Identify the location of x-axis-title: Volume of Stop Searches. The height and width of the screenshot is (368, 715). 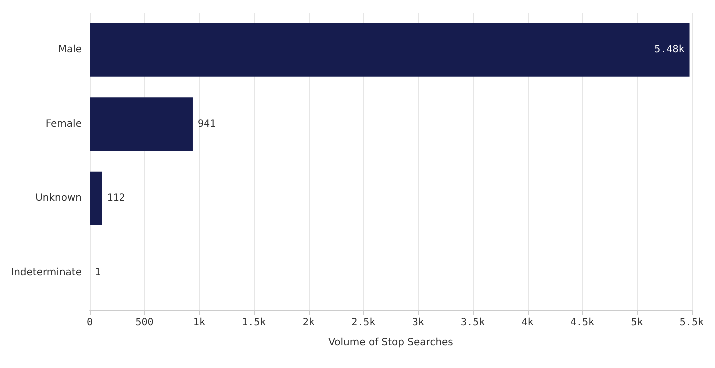
(391, 343).